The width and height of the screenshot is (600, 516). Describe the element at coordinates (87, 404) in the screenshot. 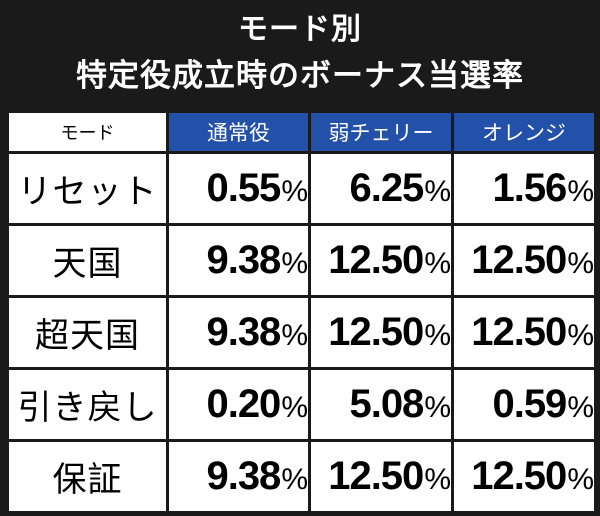

I see `row-label-pullback: 引き戻し` at that location.